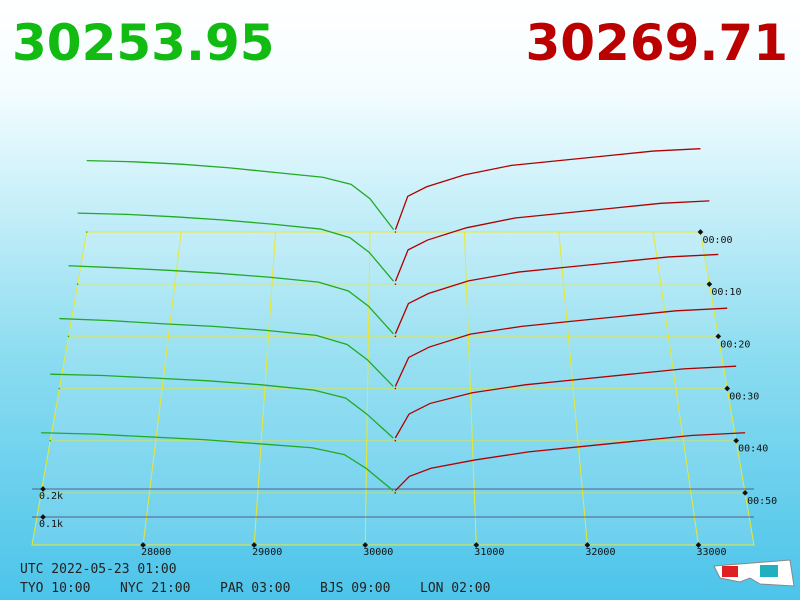 This screenshot has height=600, width=800. I want to click on red-lens, so click(730, 571).